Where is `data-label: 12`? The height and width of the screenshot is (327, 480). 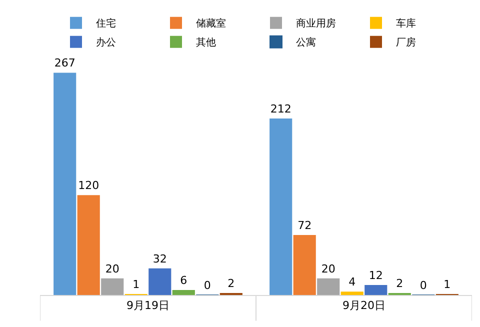
data-label: 12 is located at coordinates (375, 275).